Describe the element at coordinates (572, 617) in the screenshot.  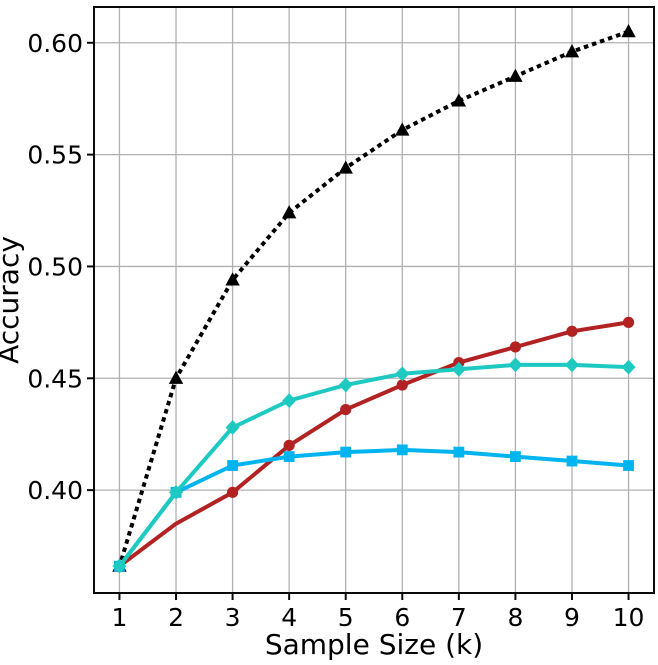
I see `x-tick-label: 9` at that location.